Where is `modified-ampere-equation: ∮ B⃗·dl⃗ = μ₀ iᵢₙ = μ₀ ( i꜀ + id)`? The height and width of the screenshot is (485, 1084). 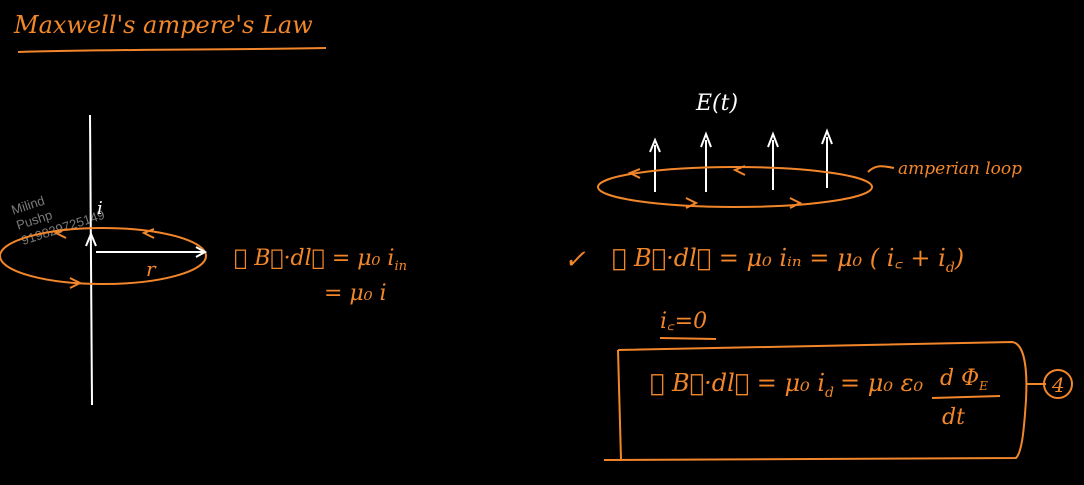 modified-ampere-equation: ∮ B⃗·dl⃗ = μ₀ iᵢₙ = μ₀ ( i꜀ + id) is located at coordinates (788, 260).